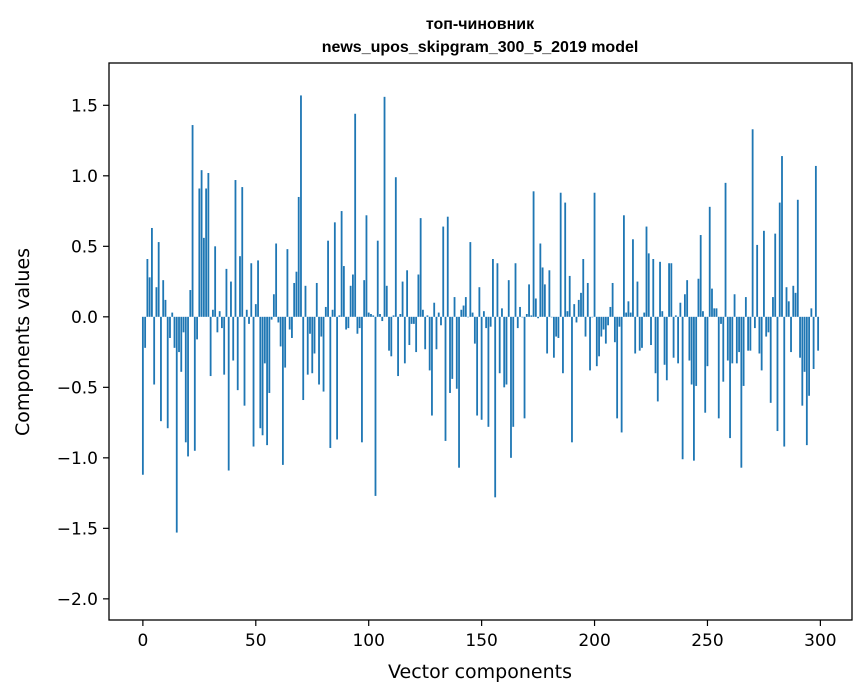 This screenshot has width=867, height=700. What do you see at coordinates (820, 641) in the screenshot?
I see `x-tick-label: 300` at bounding box center [820, 641].